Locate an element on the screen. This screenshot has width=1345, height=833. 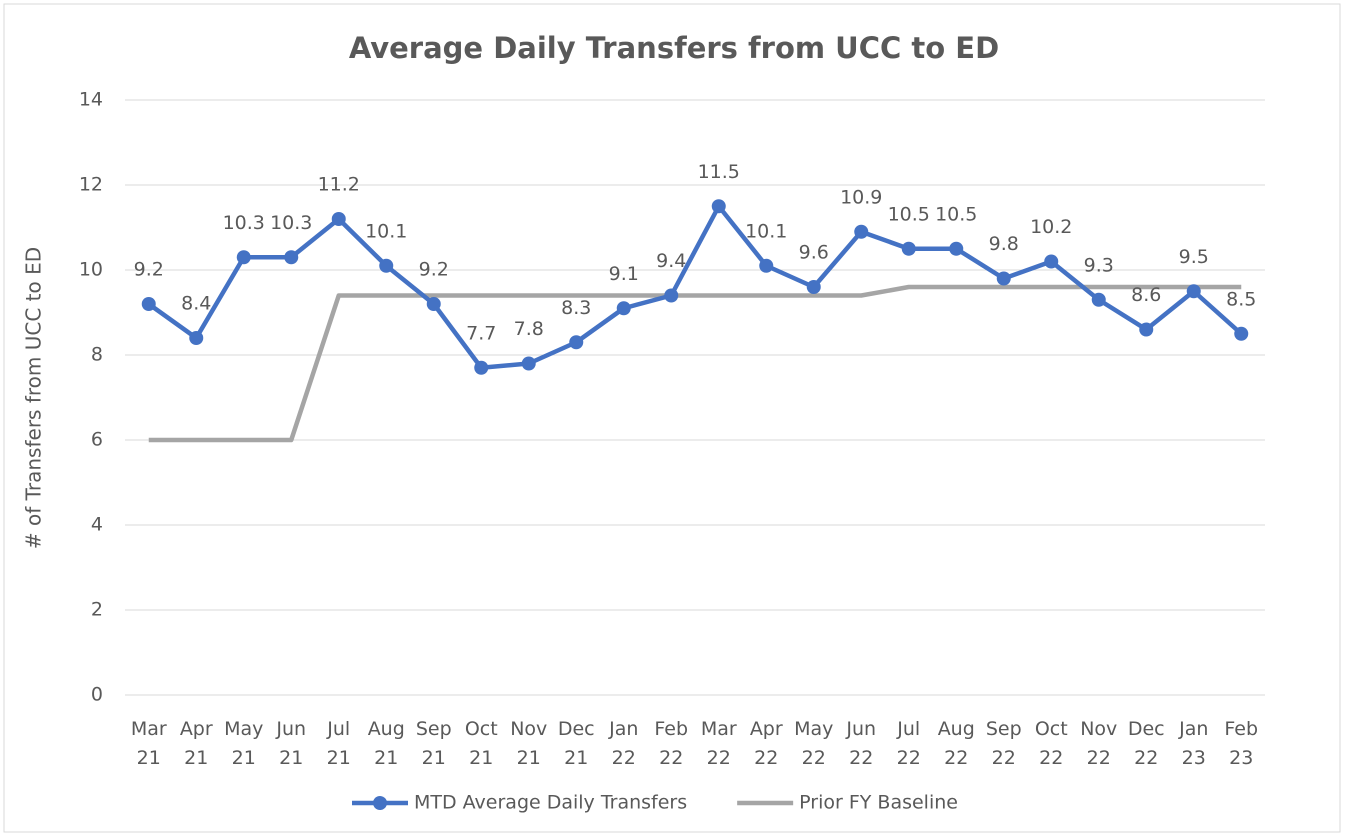
x-tick-label: Dec 21 is located at coordinates (576, 743).